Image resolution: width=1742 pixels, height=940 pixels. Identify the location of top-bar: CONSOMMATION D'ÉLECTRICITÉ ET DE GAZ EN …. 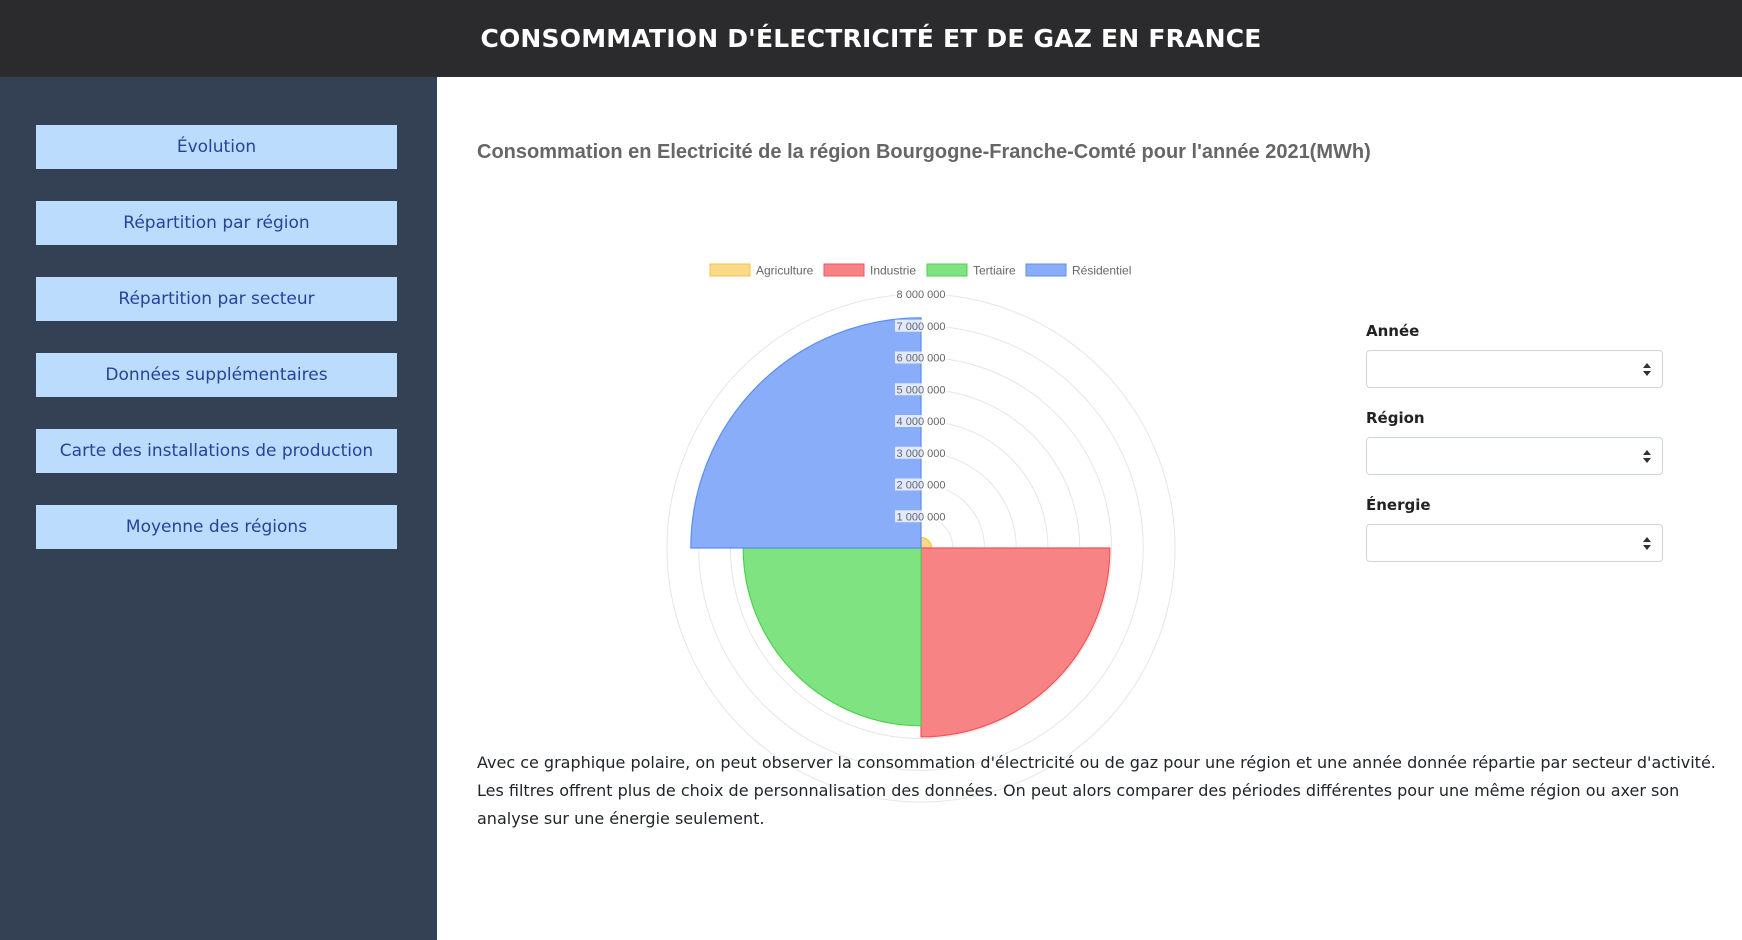
(871, 38).